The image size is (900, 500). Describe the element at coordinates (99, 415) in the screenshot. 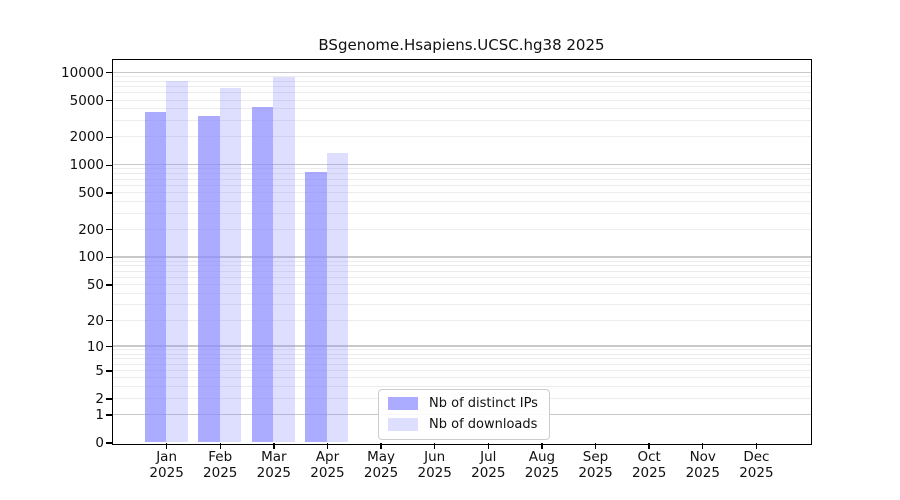

I see `y-tick-label: 1` at that location.